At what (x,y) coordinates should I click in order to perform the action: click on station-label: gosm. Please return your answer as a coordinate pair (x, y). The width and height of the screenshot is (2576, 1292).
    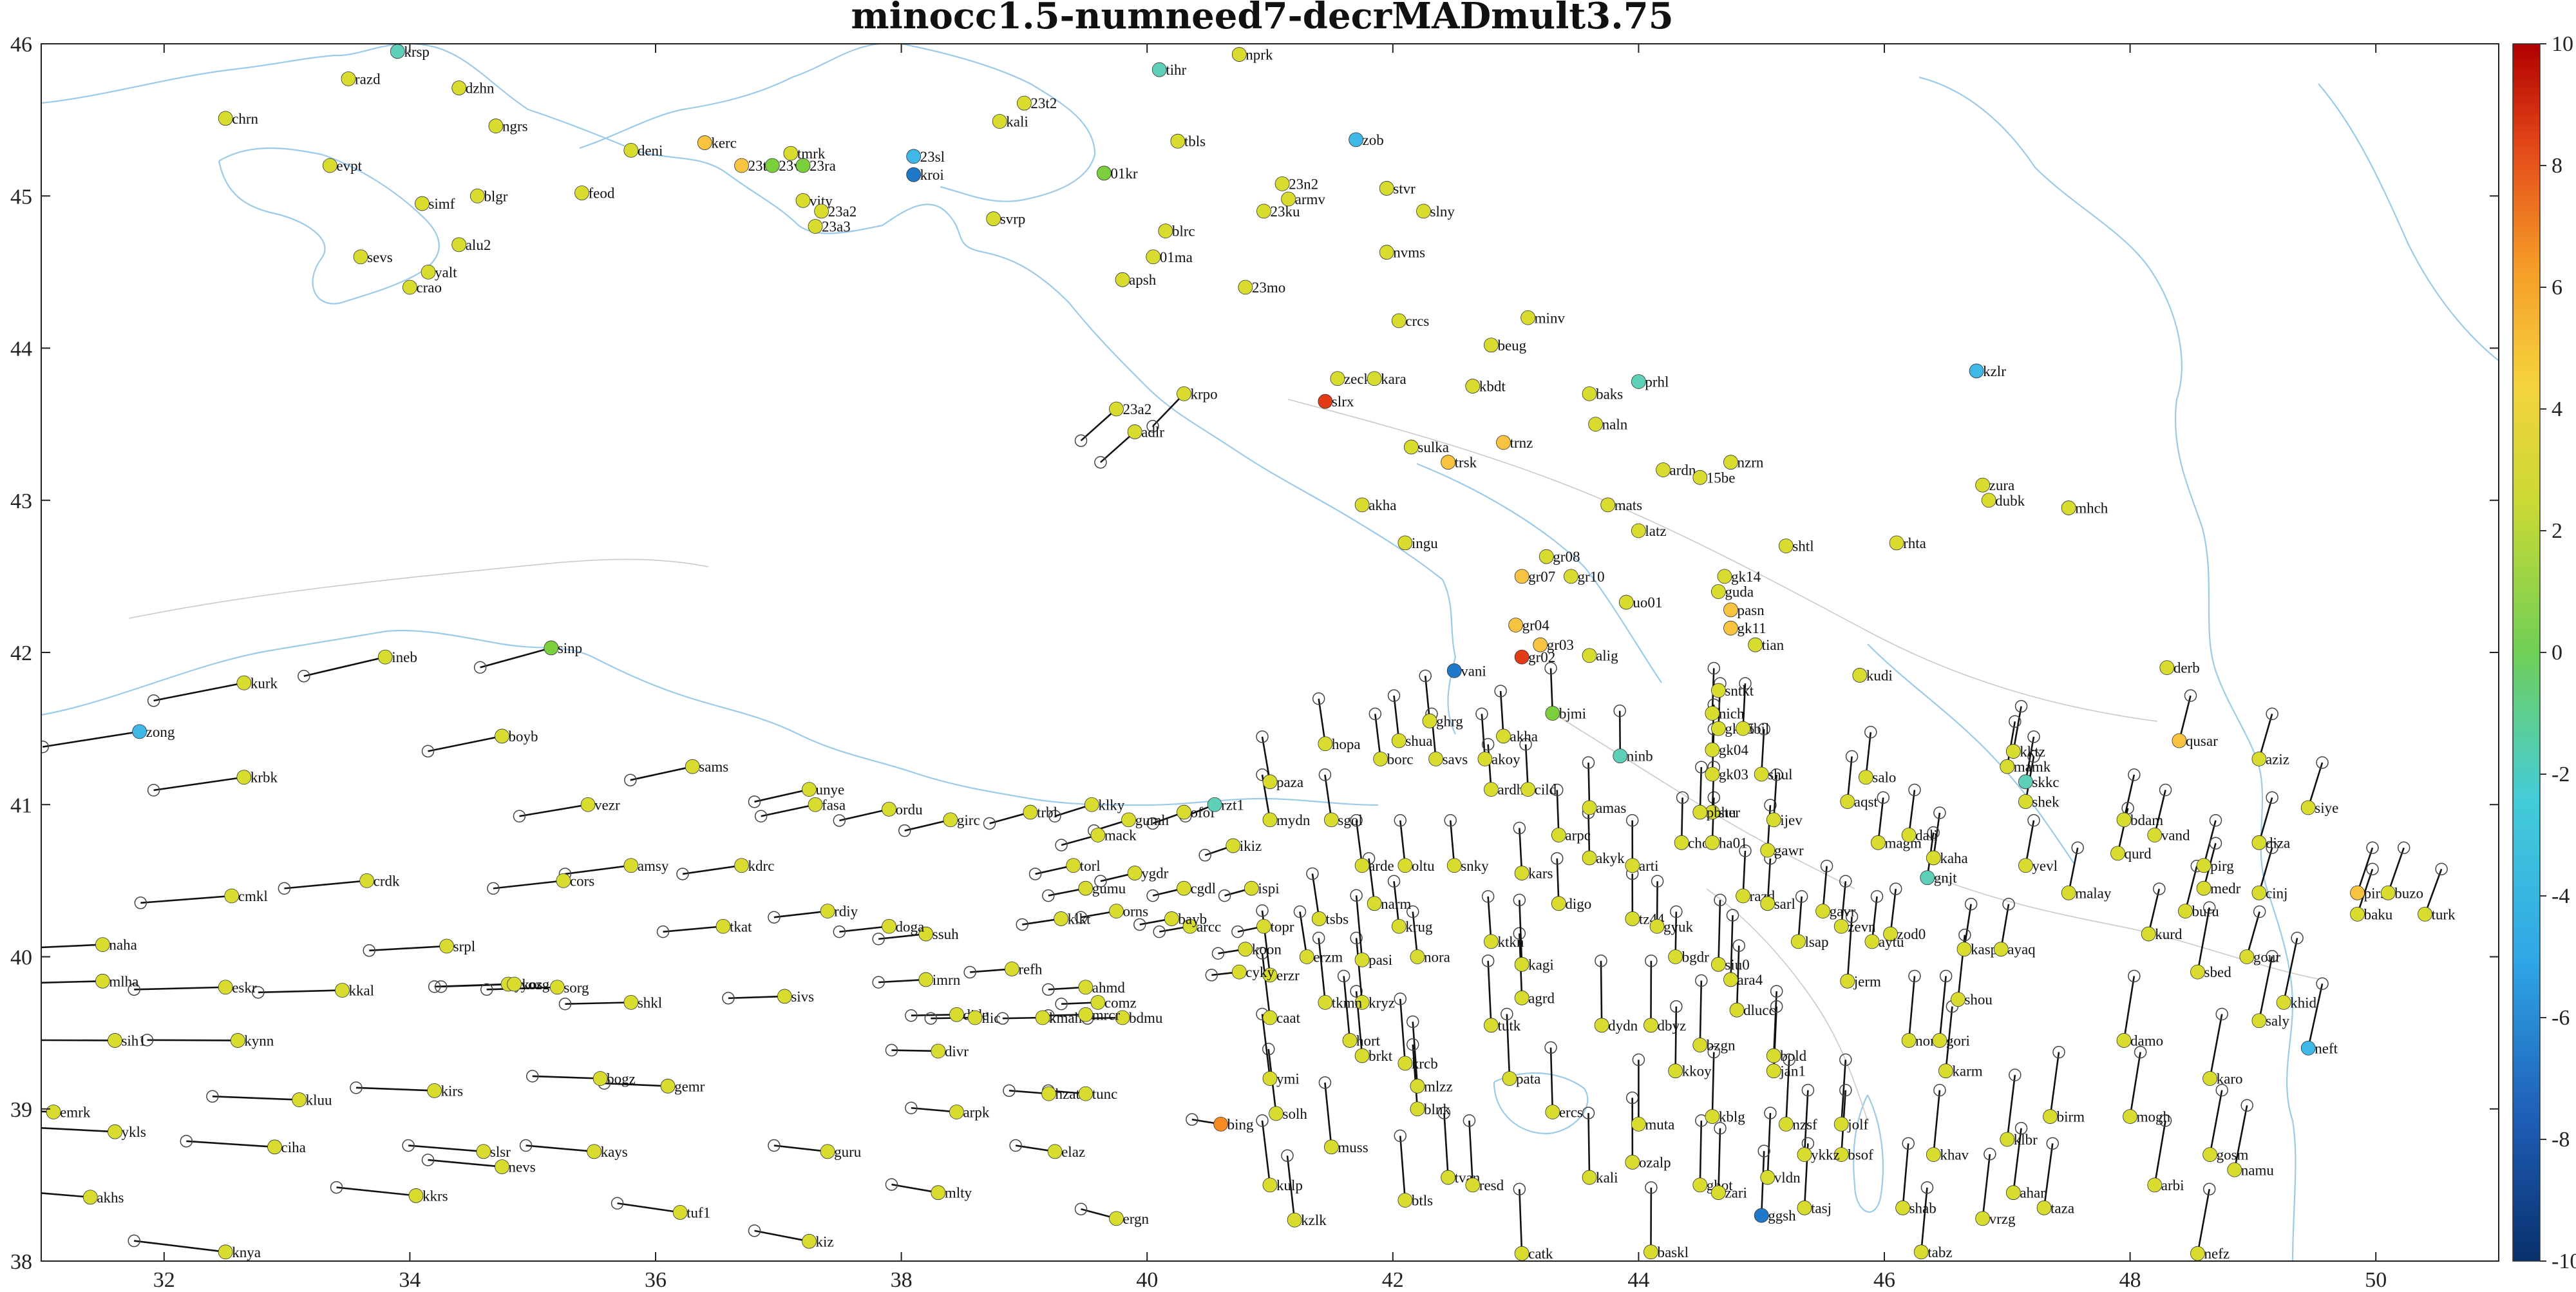
    Looking at the image, I should click on (2233, 1155).